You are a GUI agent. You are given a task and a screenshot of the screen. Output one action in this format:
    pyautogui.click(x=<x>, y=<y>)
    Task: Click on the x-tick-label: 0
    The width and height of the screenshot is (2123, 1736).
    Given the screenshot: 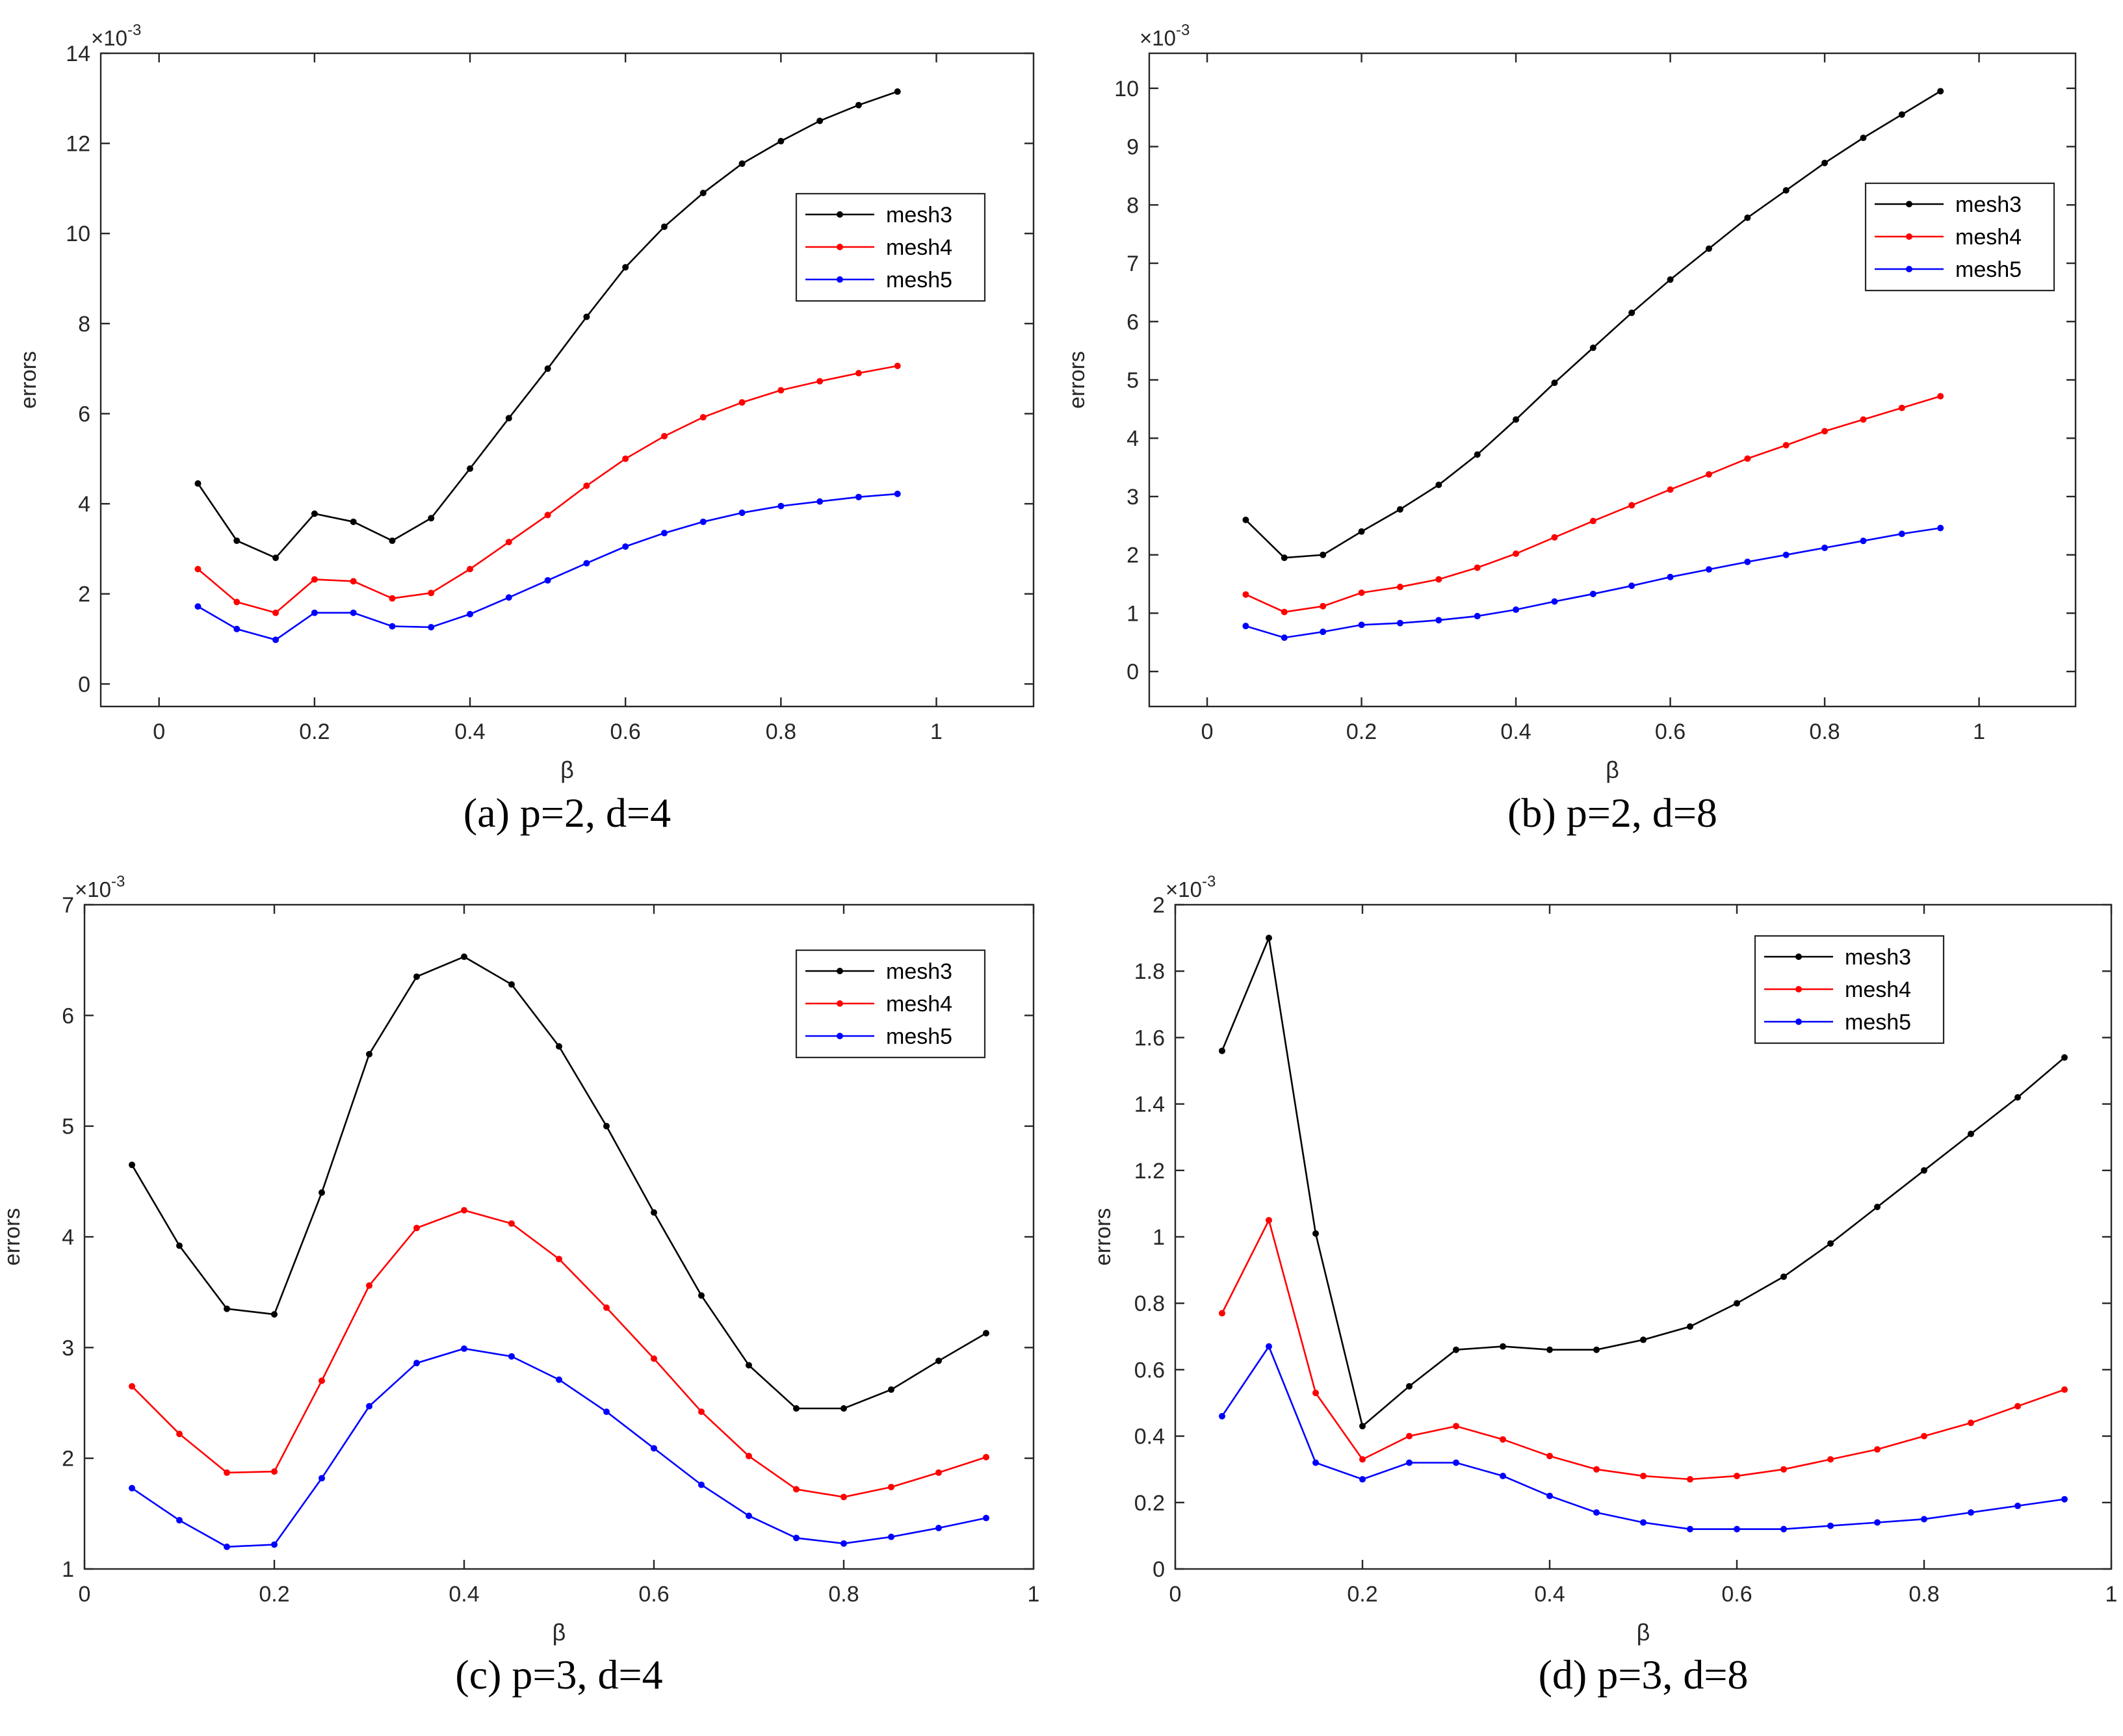 What is the action you would take?
    pyautogui.click(x=85, y=1594)
    